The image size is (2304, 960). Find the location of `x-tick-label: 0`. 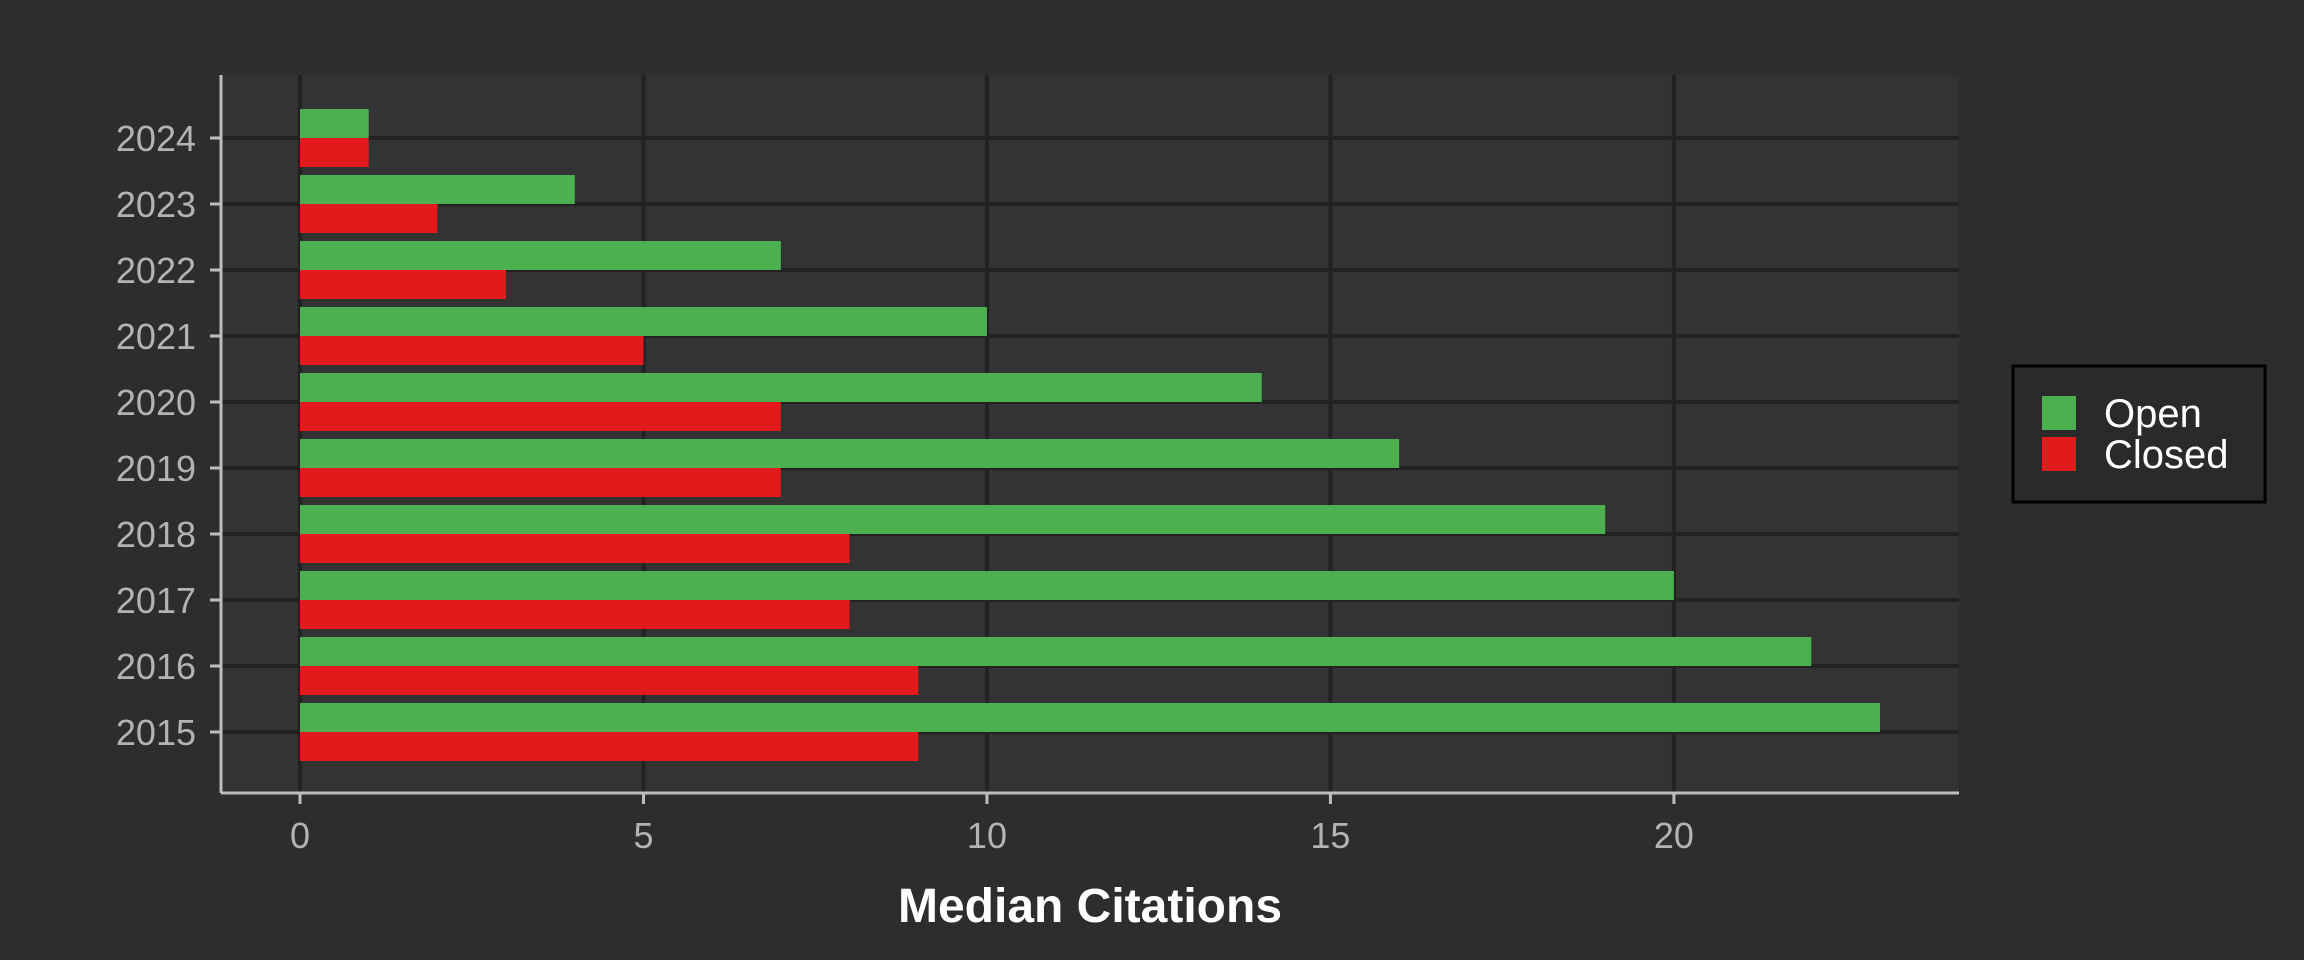

x-tick-label: 0 is located at coordinates (300, 835).